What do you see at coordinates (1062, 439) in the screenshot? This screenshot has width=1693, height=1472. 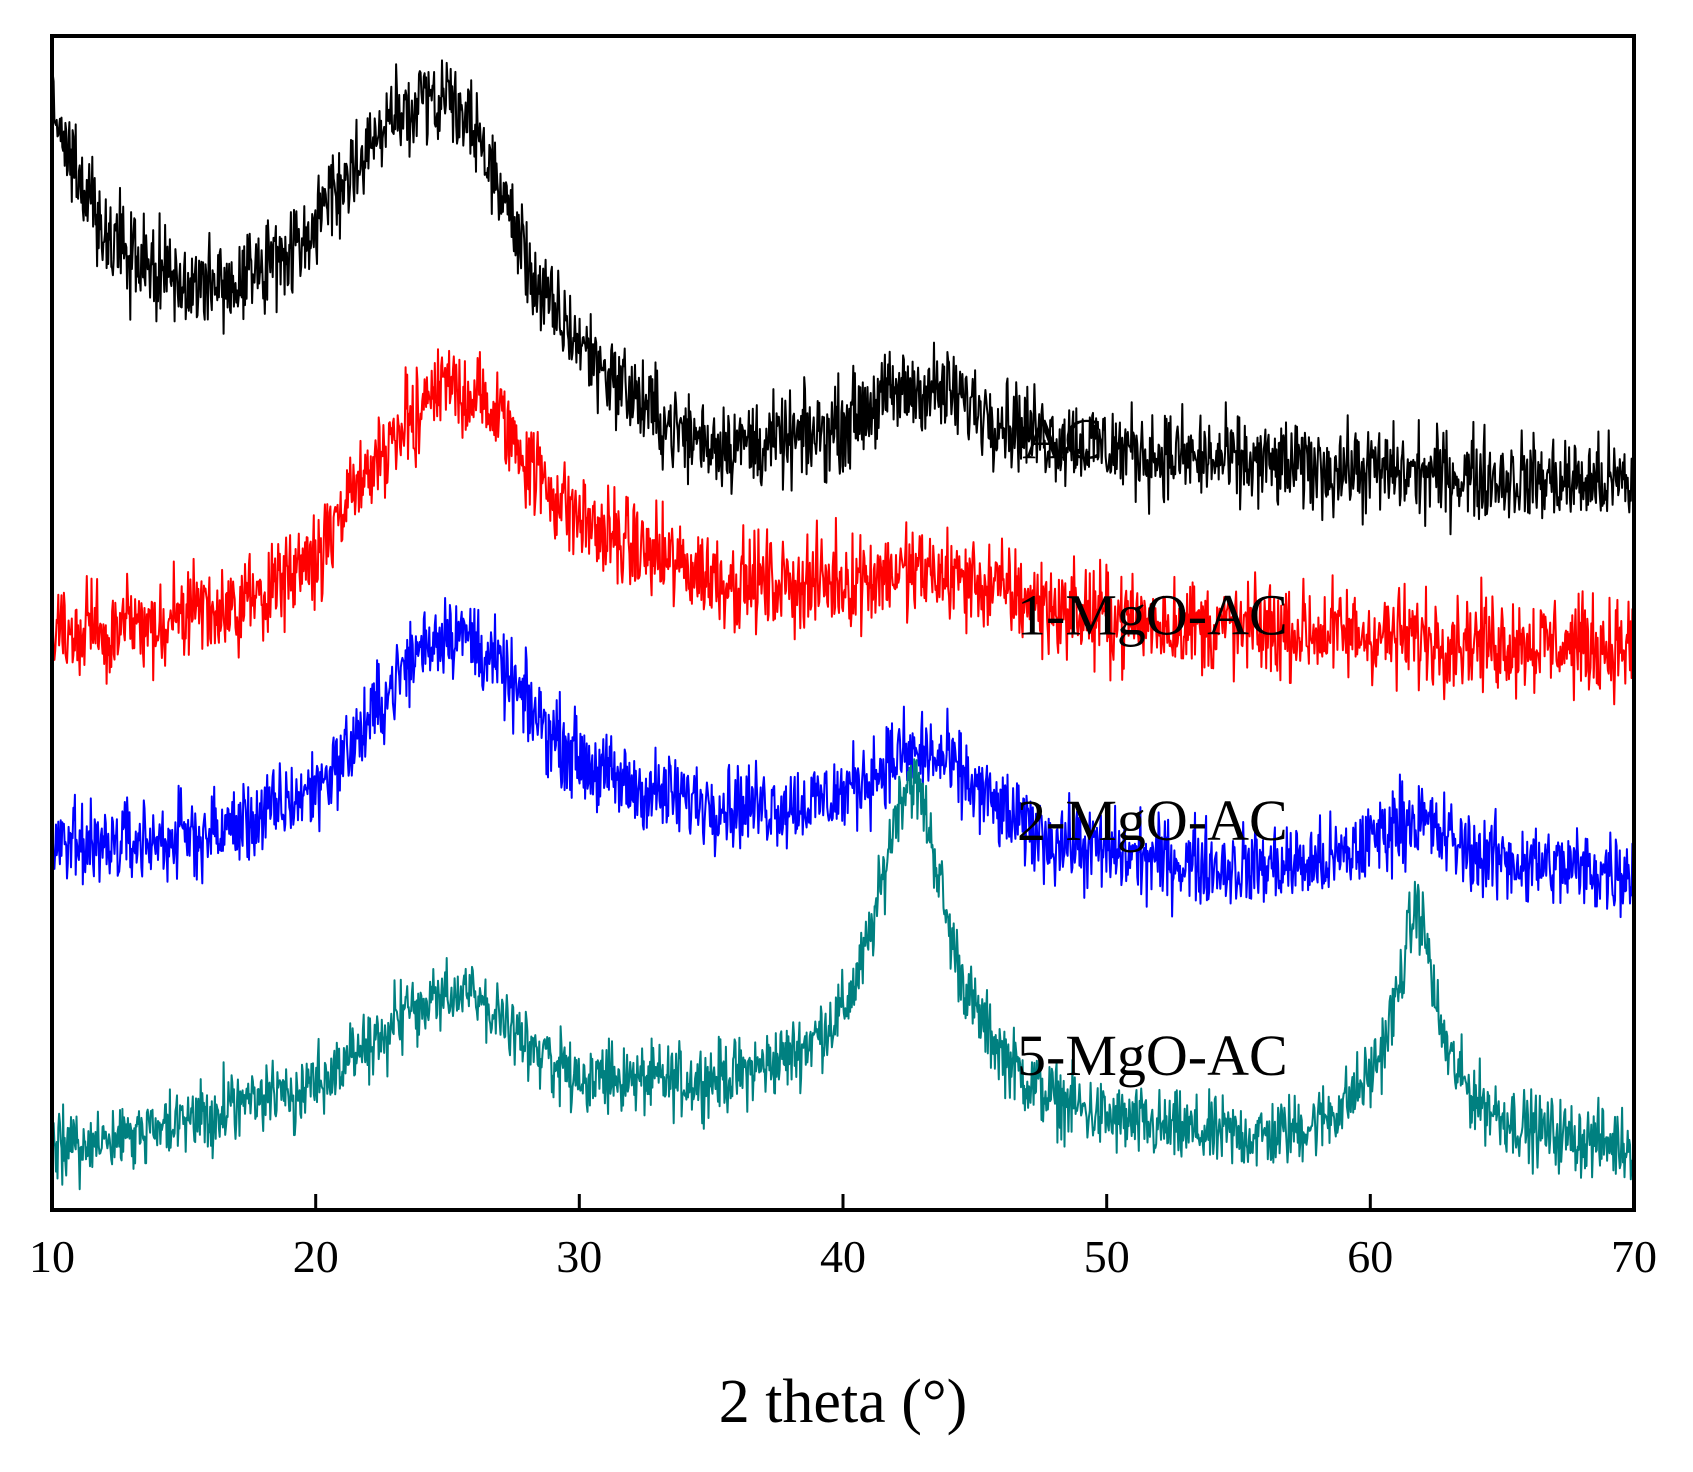 I see `series-label-ac: AC` at bounding box center [1062, 439].